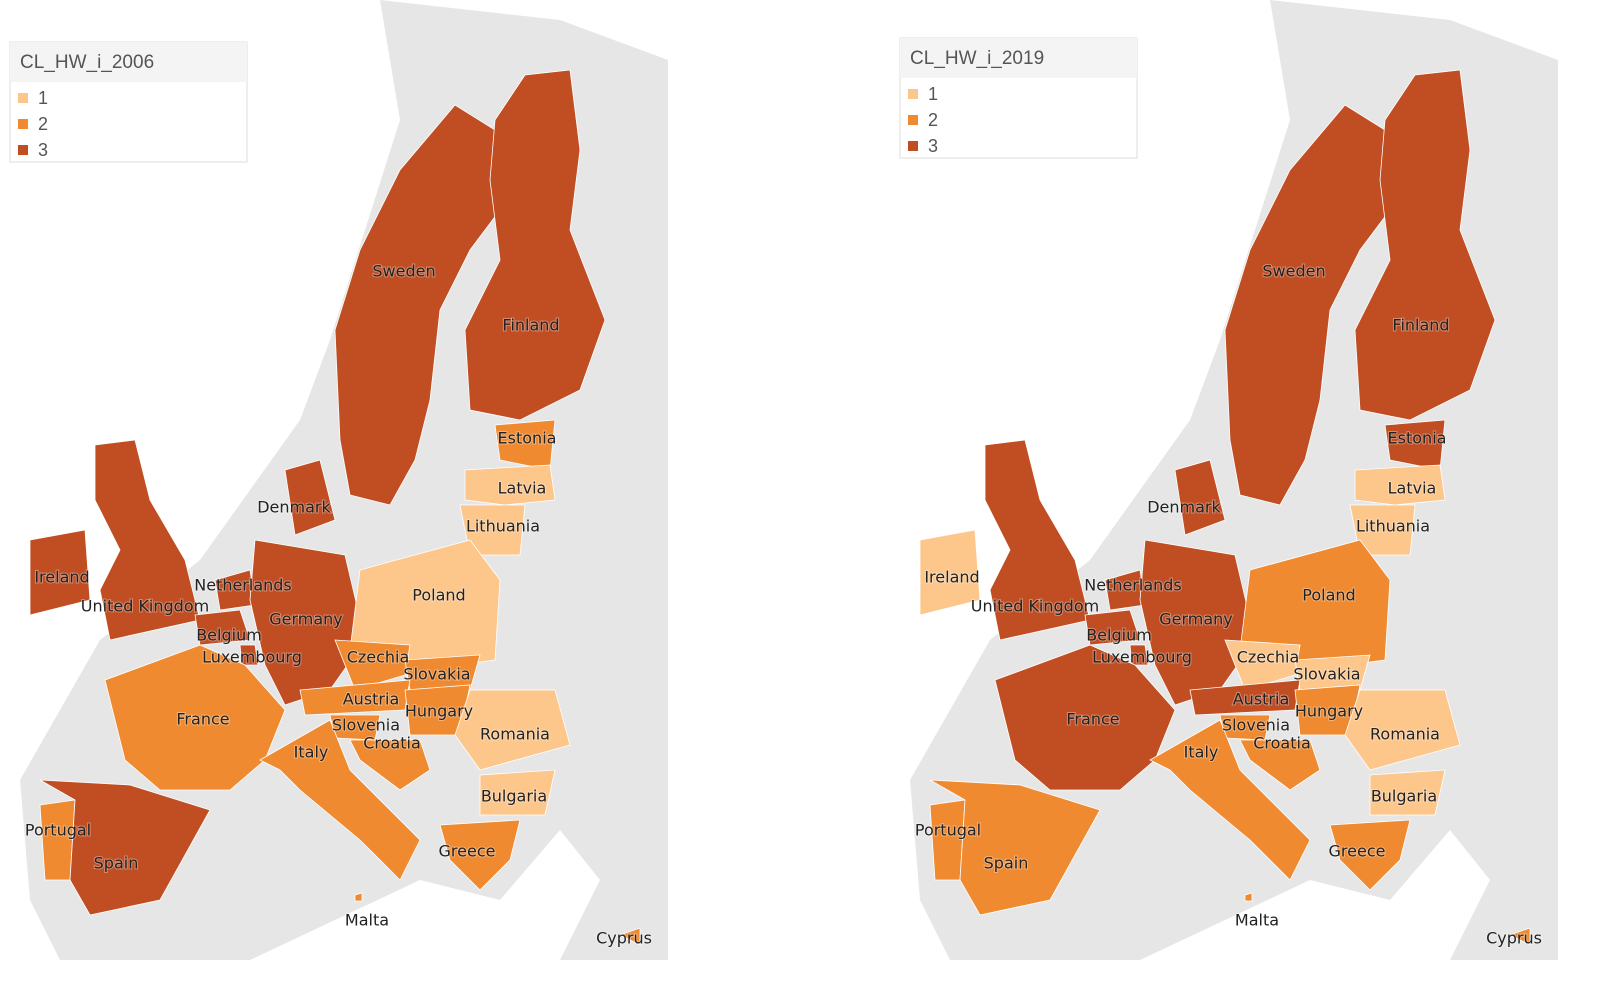 The width and height of the screenshot is (1621, 1000). Describe the element at coordinates (128, 102) in the screenshot. I see `legend: CL_HW_i_2006 1 2 3` at that location.